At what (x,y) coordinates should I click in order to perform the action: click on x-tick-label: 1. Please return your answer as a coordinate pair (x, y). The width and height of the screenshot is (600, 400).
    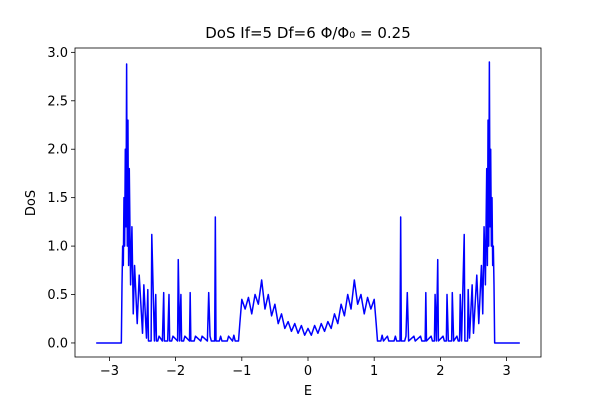
    Looking at the image, I should click on (374, 371).